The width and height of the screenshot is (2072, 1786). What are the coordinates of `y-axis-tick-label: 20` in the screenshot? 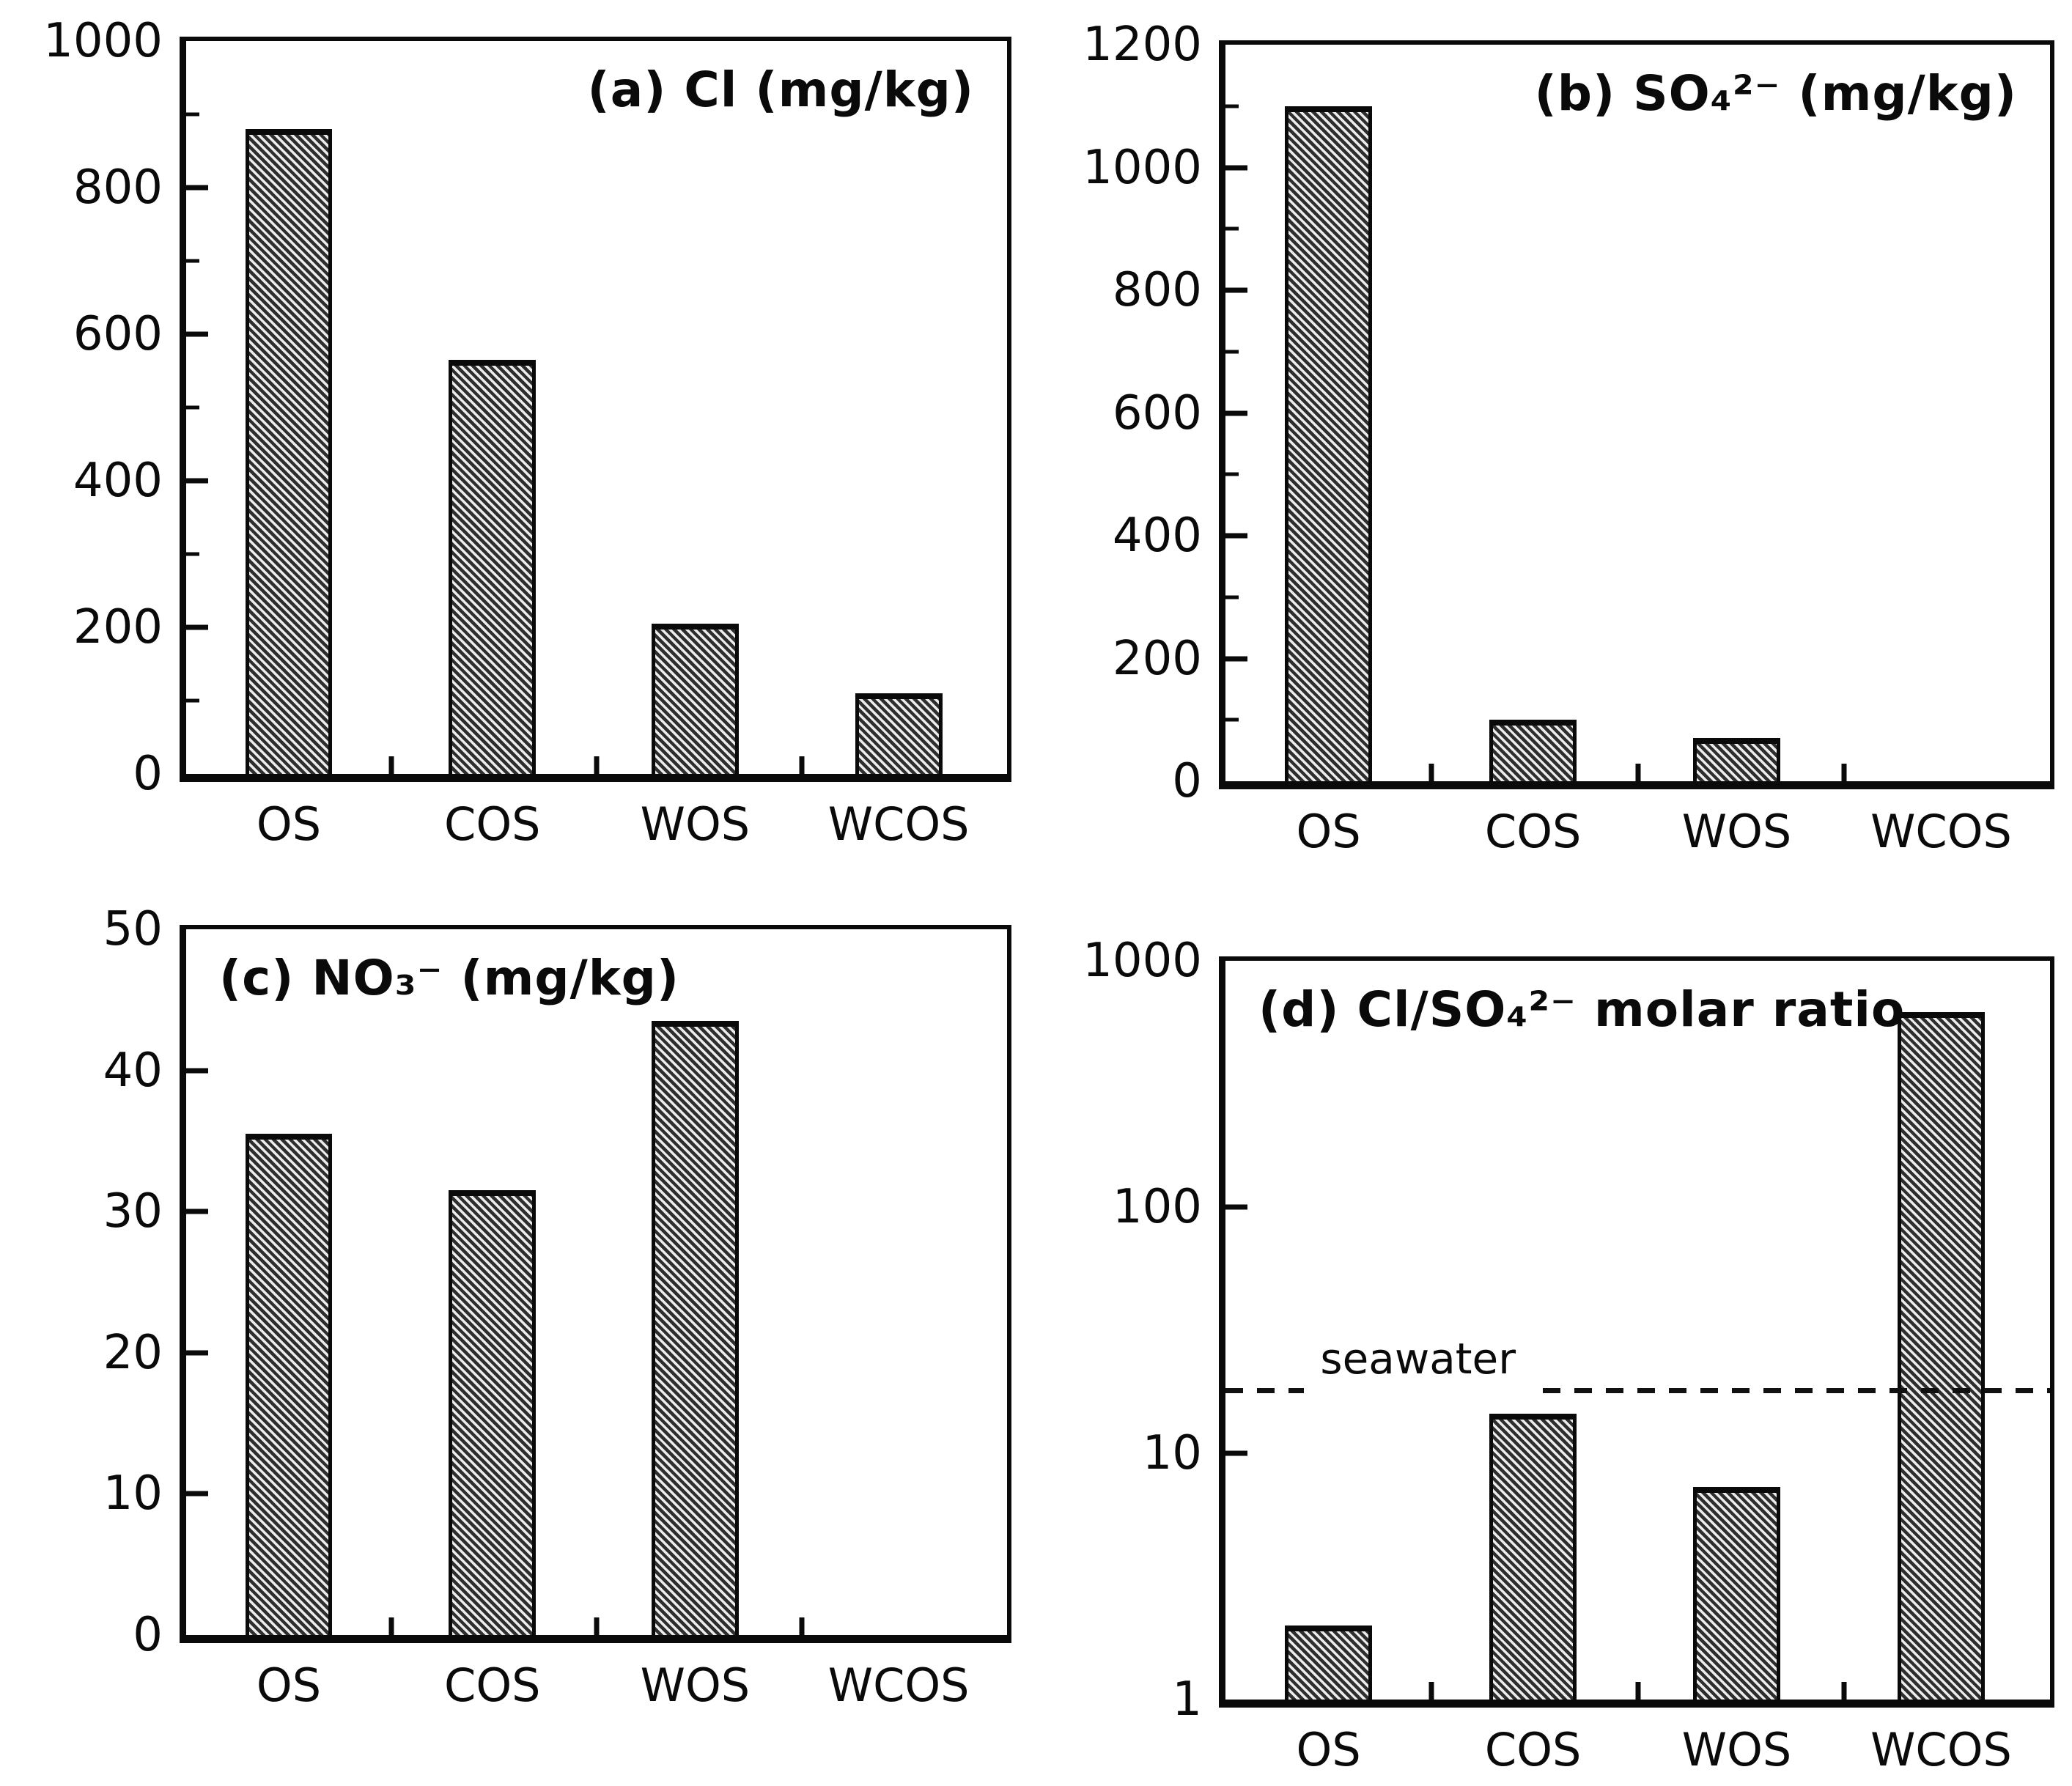 It's located at (133, 1352).